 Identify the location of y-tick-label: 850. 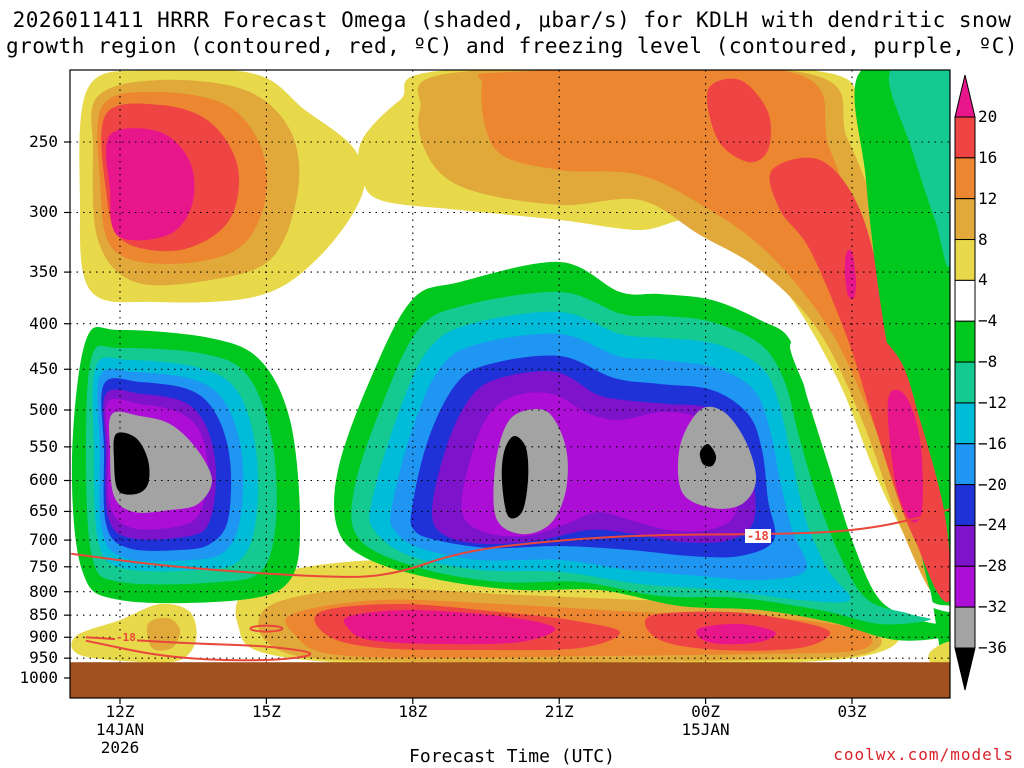
(43, 615).